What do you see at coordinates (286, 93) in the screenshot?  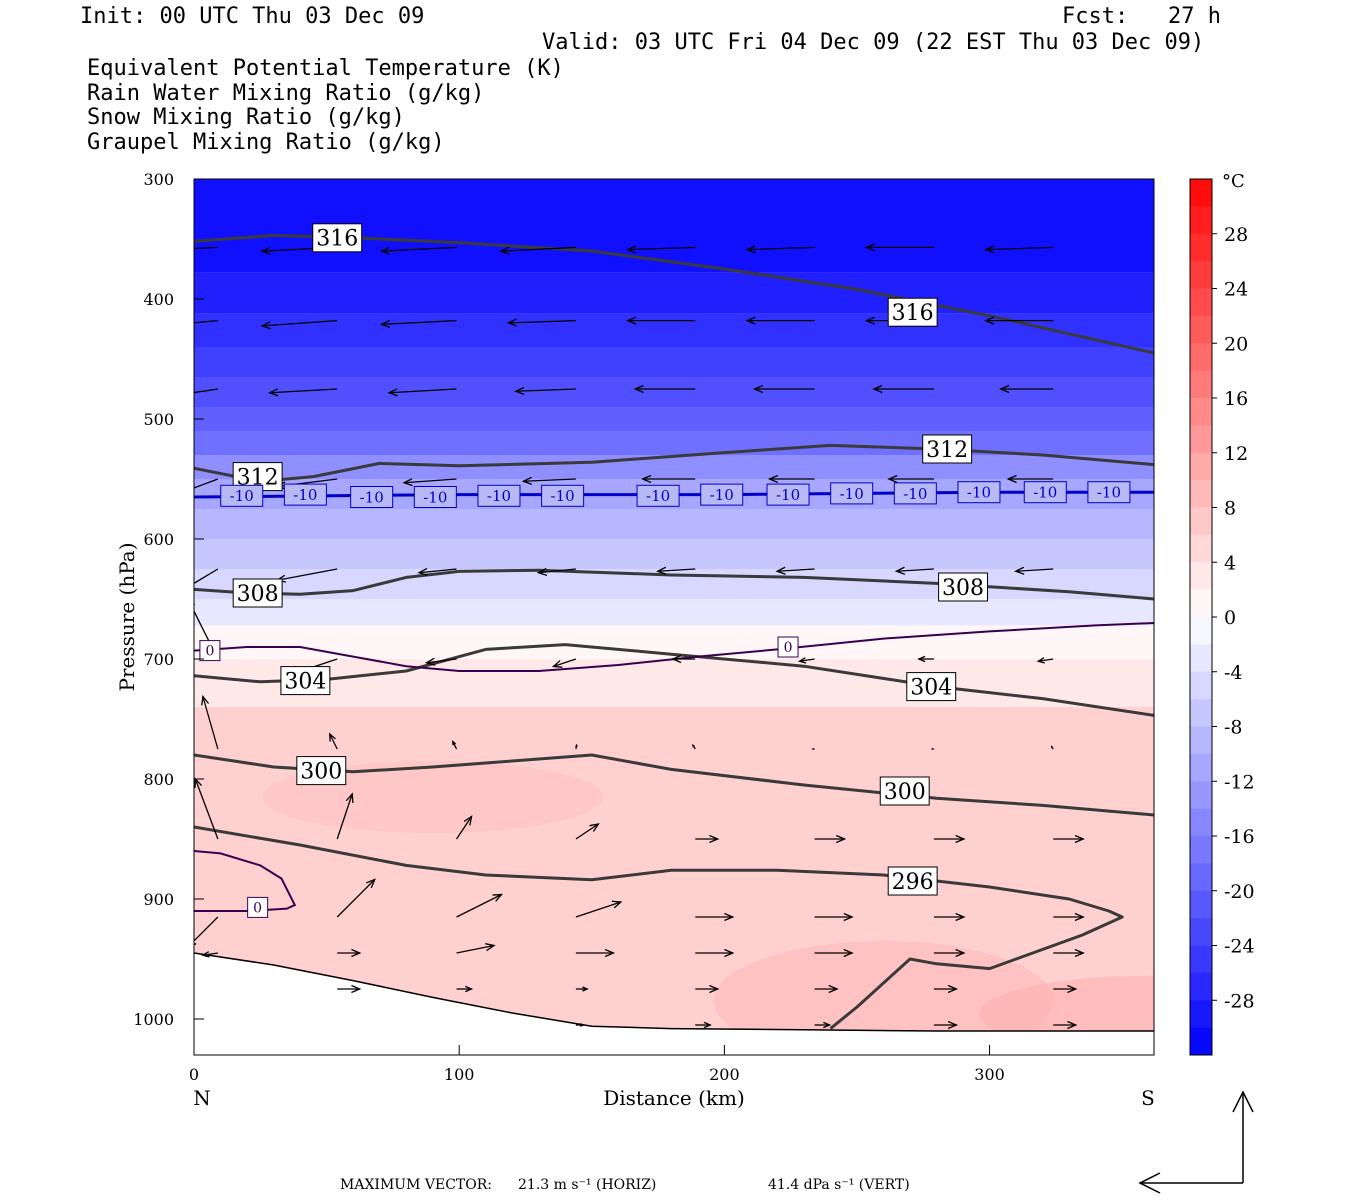 I see `legend-rain-water: Rain Water Mixing Ratio (g/kg)` at bounding box center [286, 93].